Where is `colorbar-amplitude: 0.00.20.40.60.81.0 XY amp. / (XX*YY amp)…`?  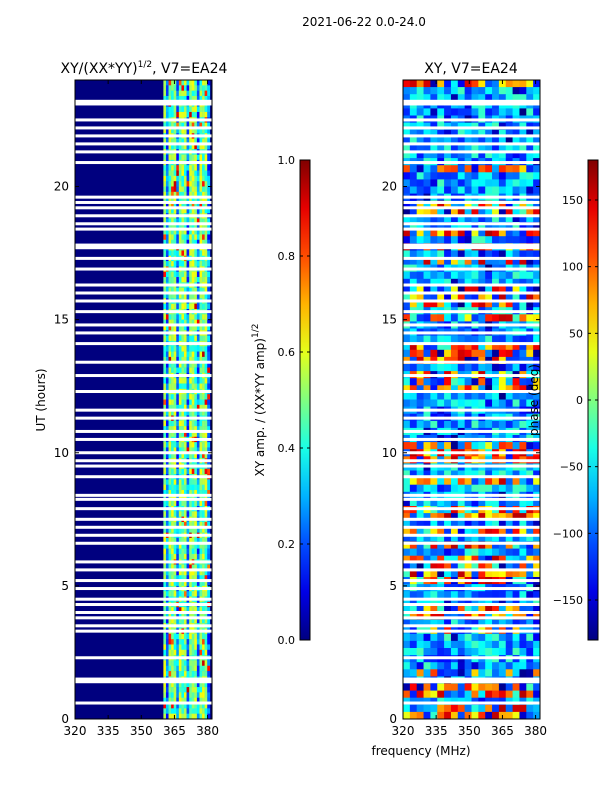
colorbar-amplitude: 0.00.20.40.60.81.0 XY amp. / (XX*YY amp)… is located at coordinates (281, 400).